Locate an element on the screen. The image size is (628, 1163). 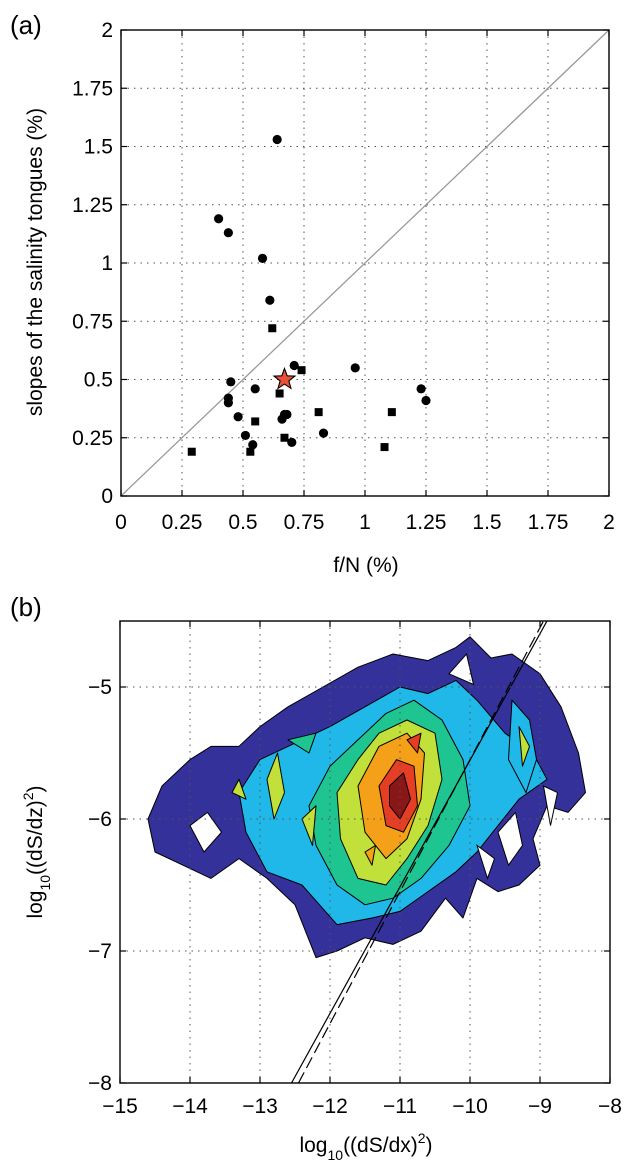
y-tick-label: −8 is located at coordinates (100, 1083).